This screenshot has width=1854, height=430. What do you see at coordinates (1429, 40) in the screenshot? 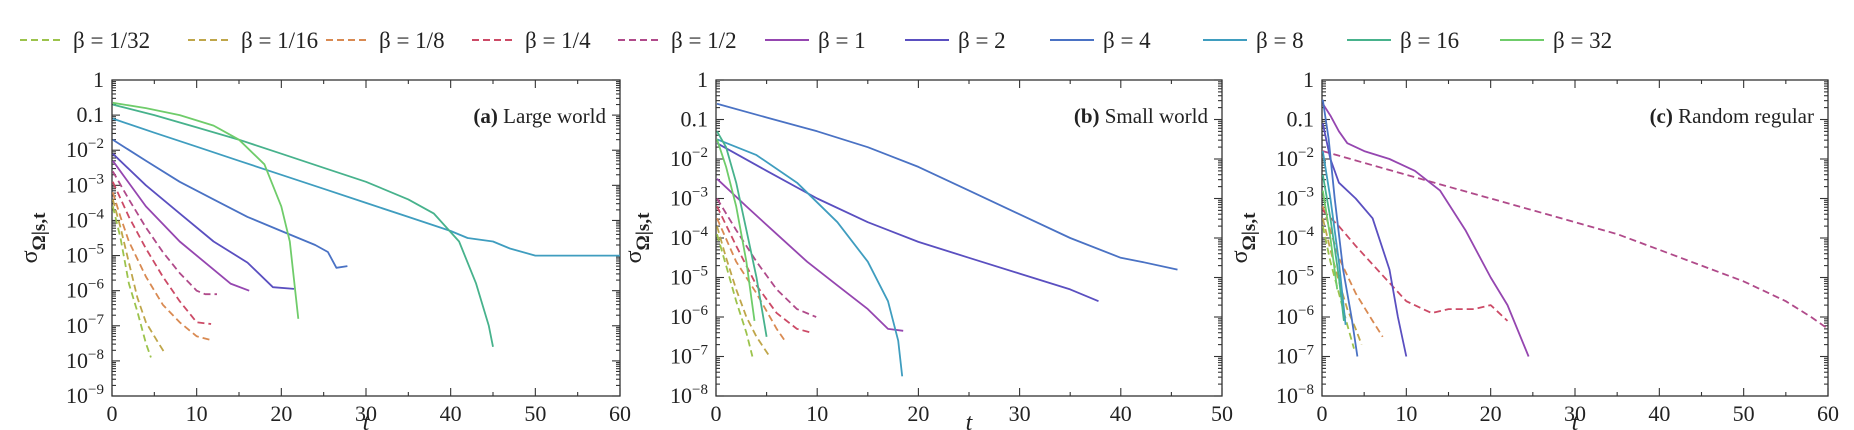
I see `legend-label: β = 16` at bounding box center [1429, 40].